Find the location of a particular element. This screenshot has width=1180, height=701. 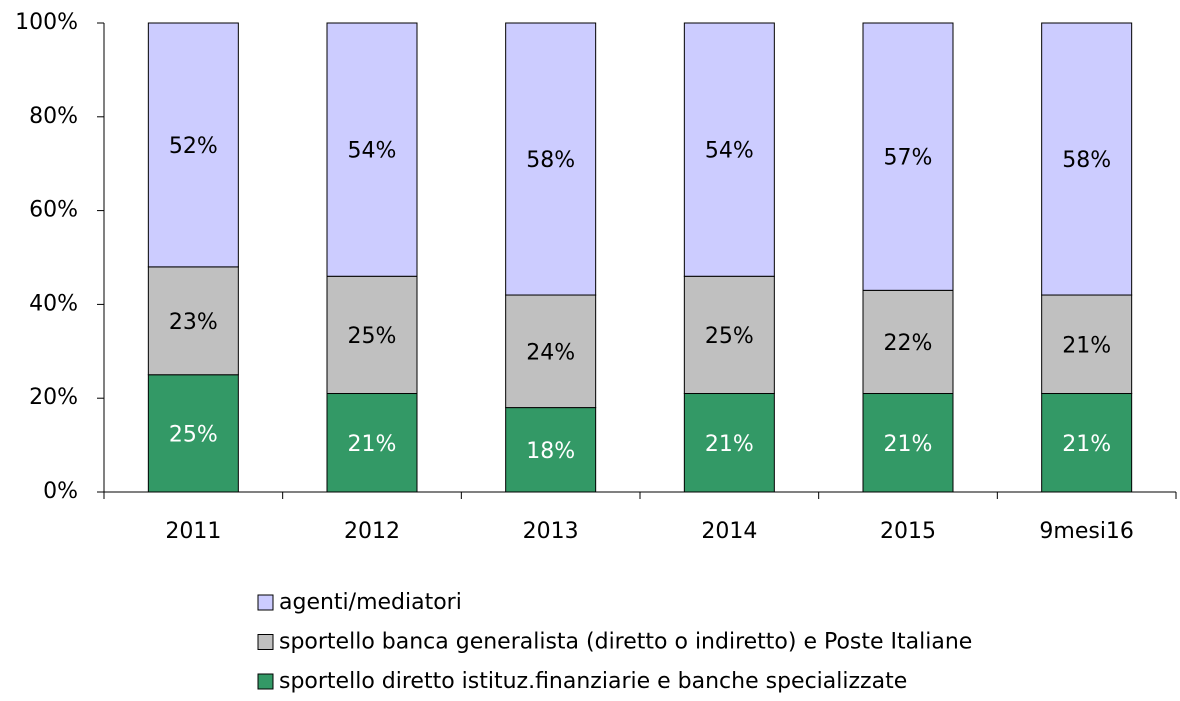

y-tick-label: 20% is located at coordinates (53, 397).